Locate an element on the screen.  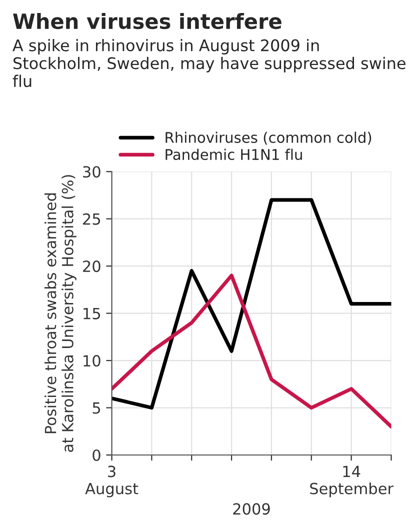
y-tick-label: 10 is located at coordinates (92, 361).